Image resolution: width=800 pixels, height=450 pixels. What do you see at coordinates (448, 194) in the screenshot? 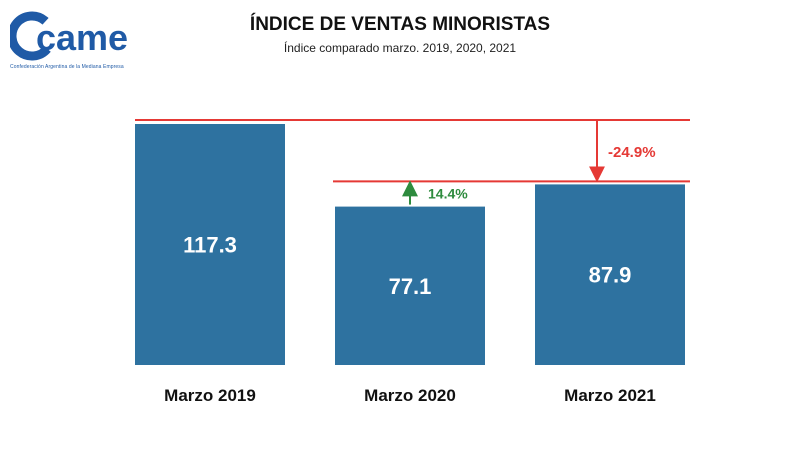
I see `increase-label: 14.4%` at bounding box center [448, 194].